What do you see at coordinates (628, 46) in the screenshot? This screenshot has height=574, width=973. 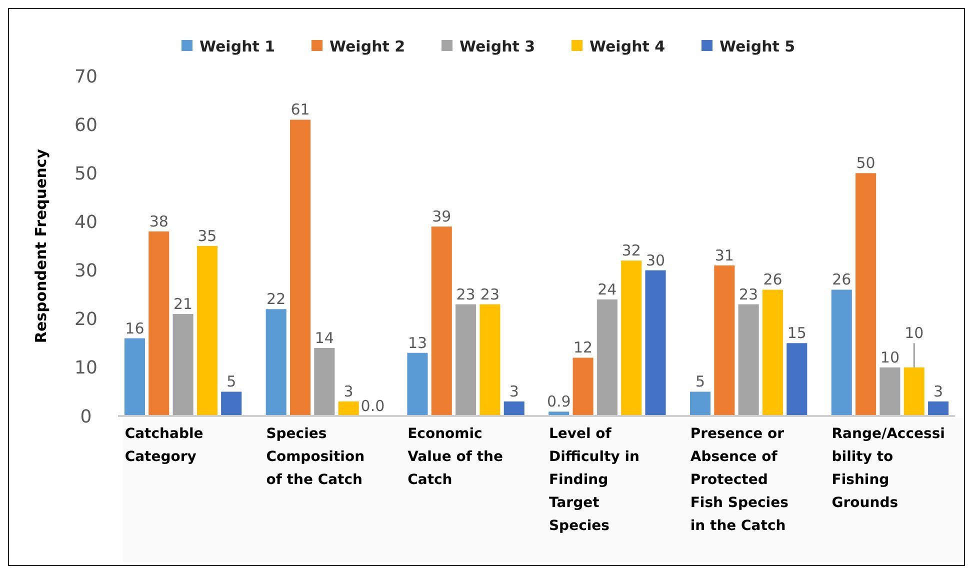 I see `legend-label: Weight 4` at bounding box center [628, 46].